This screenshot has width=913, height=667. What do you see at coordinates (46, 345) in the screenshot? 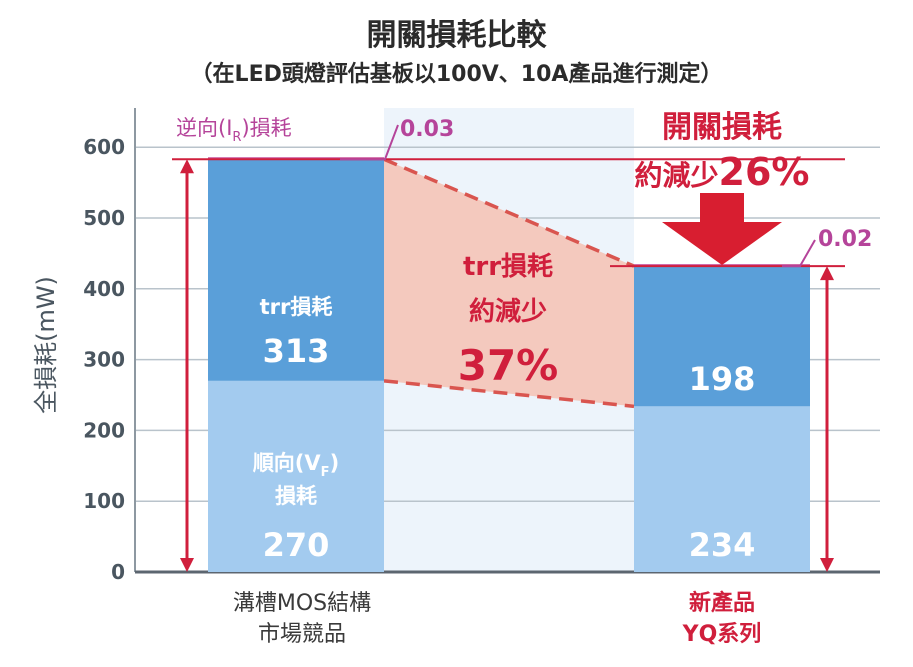
I see `y-axis-label: 全損耗(mW)` at bounding box center [46, 345].